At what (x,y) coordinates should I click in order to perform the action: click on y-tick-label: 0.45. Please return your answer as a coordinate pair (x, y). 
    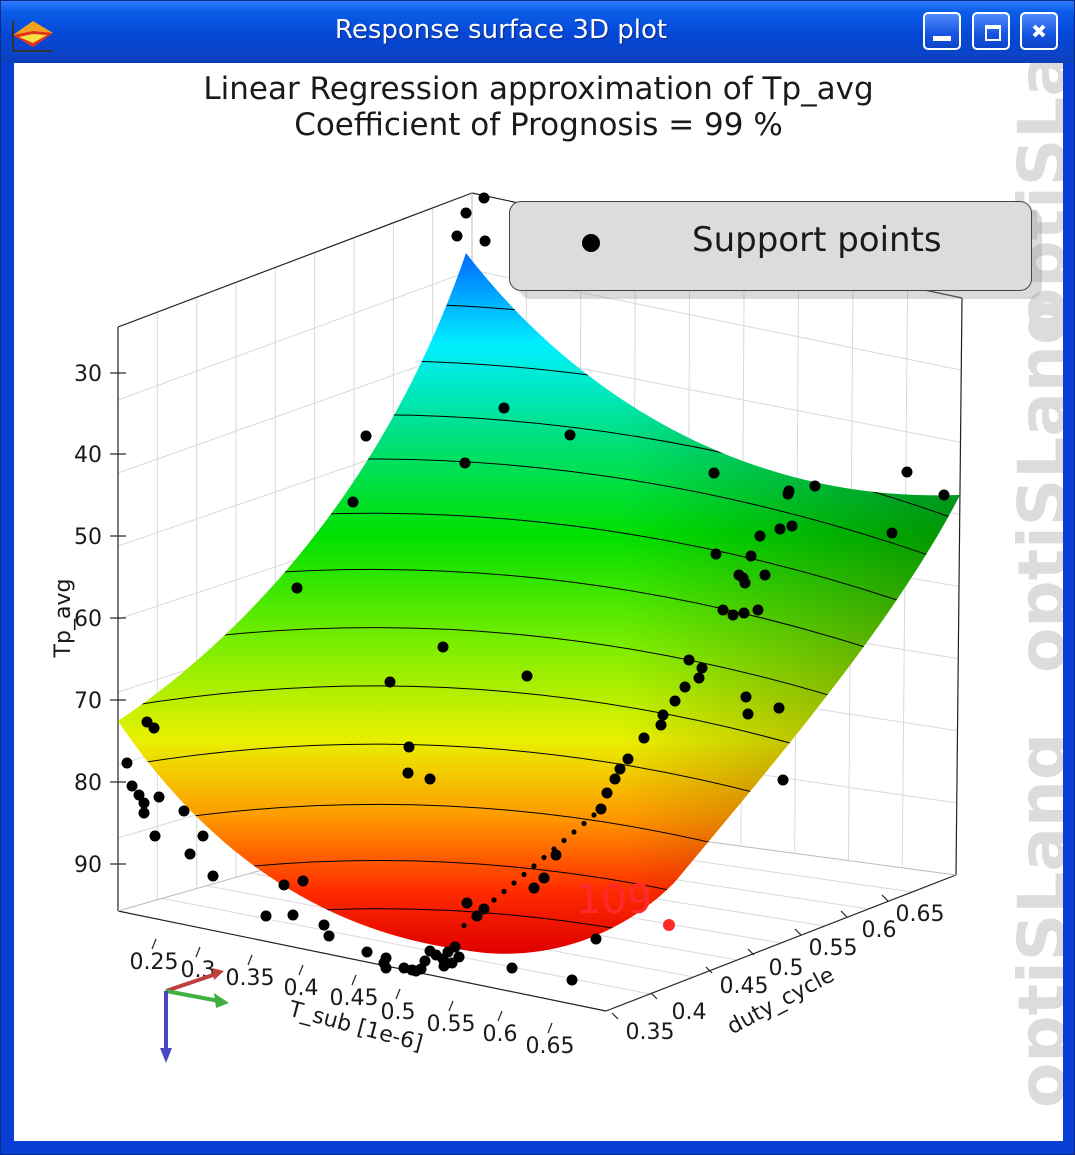
    Looking at the image, I should click on (744, 986).